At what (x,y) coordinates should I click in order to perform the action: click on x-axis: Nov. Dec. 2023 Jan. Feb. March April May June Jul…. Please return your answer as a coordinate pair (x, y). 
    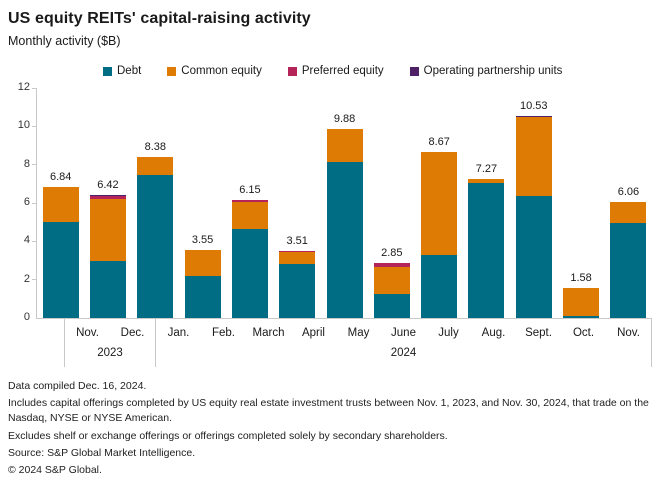
    Looking at the image, I should click on (358, 343).